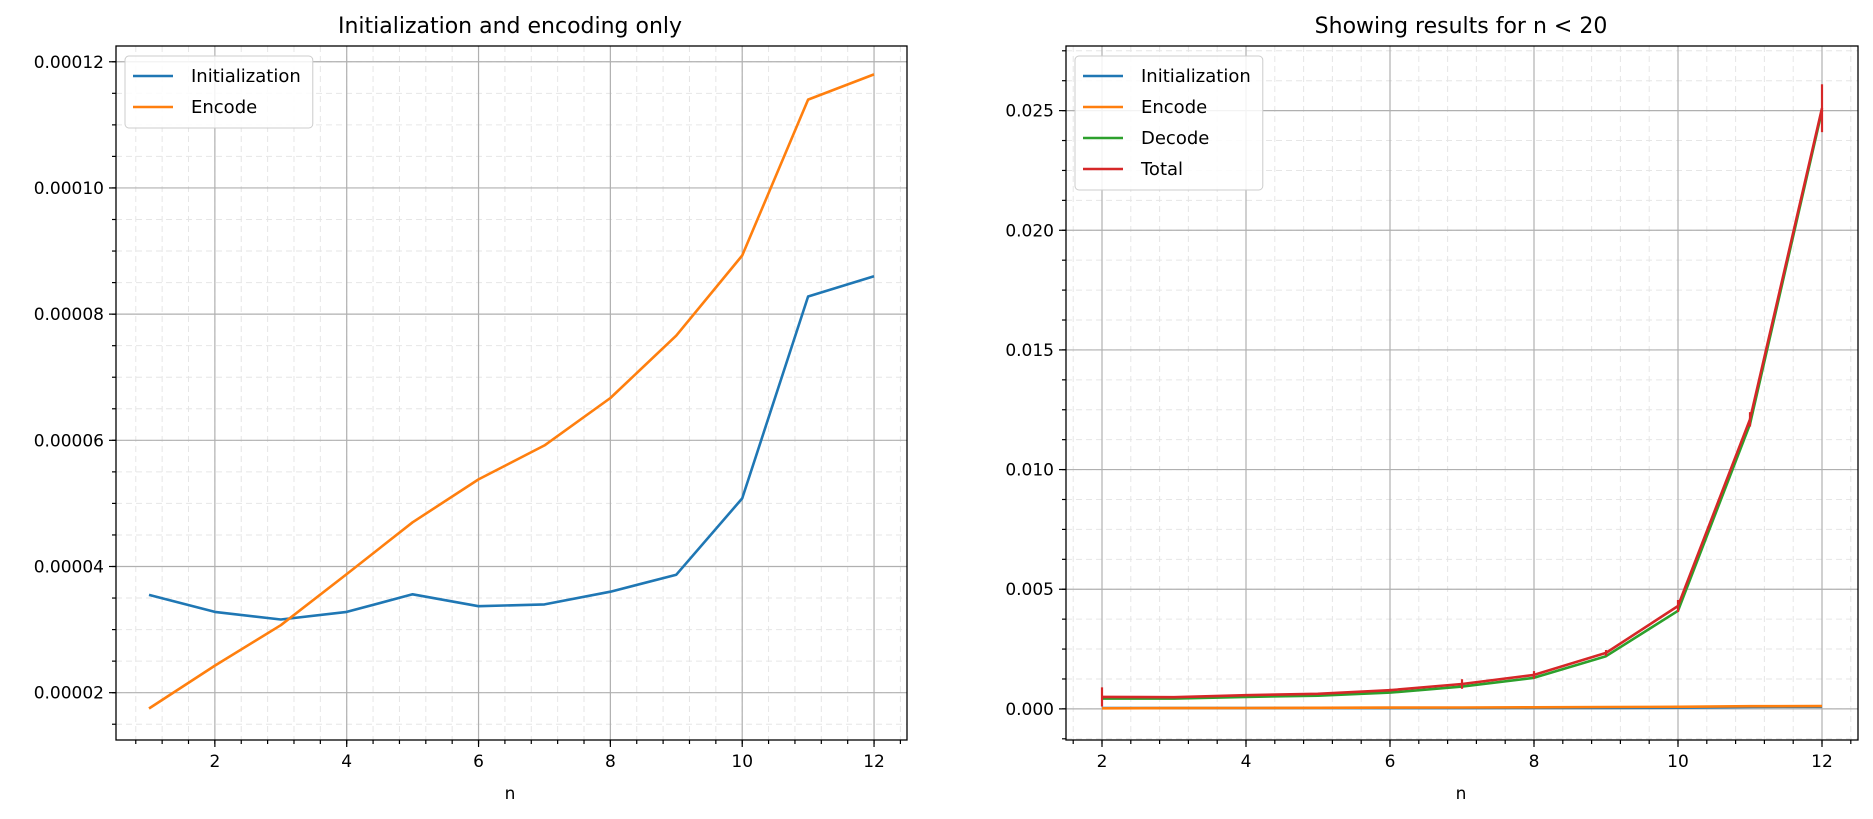 Image resolution: width=1873 pixels, height=819 pixels. Describe the element at coordinates (1462, 707) in the screenshot. I see `series-line-encode` at that location.